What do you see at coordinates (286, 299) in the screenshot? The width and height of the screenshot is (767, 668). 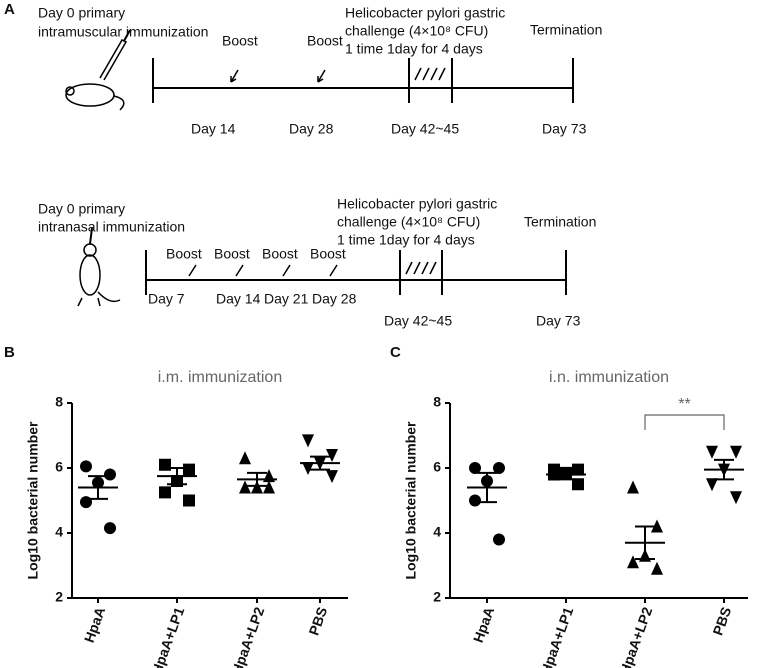 I see `day: Day 21` at bounding box center [286, 299].